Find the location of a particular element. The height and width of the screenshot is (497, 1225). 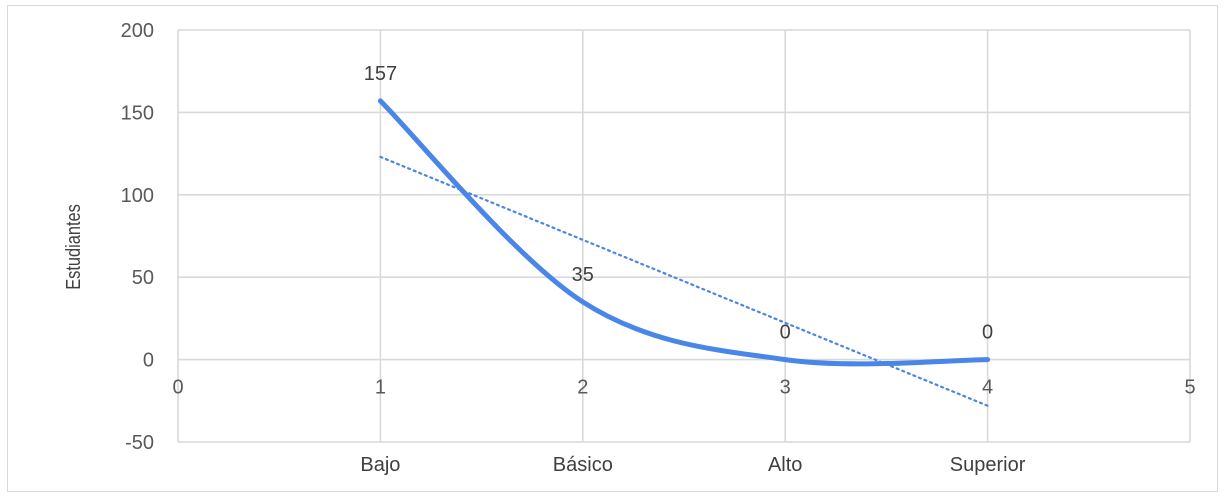

category-label: Bajo is located at coordinates (380, 465).